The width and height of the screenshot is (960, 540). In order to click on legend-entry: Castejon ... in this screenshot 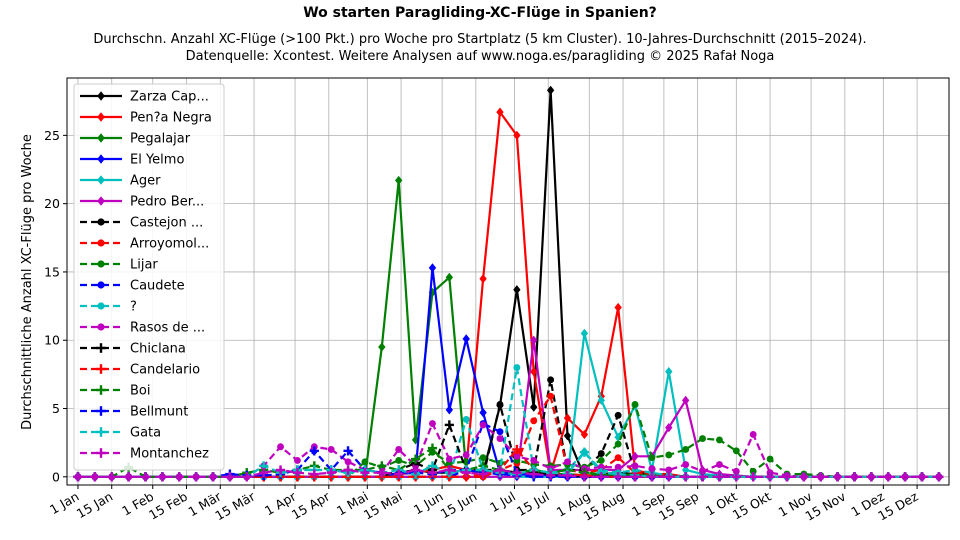, I will do `click(141, 223)`.